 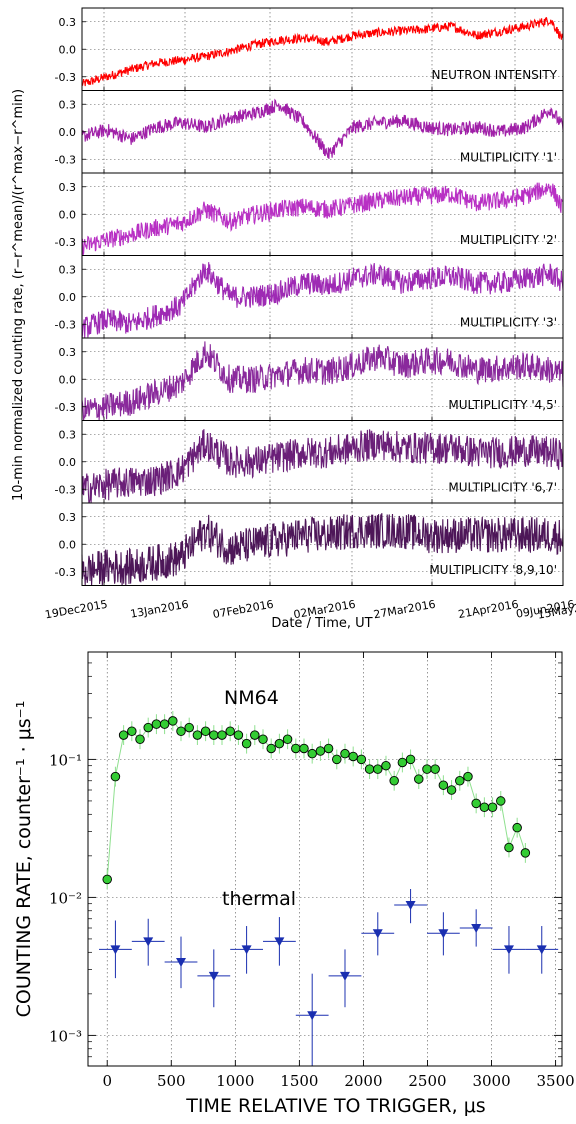 What do you see at coordinates (404, 610) in the screenshot?
I see `x-tick-label: 27Mar2016` at bounding box center [404, 610].